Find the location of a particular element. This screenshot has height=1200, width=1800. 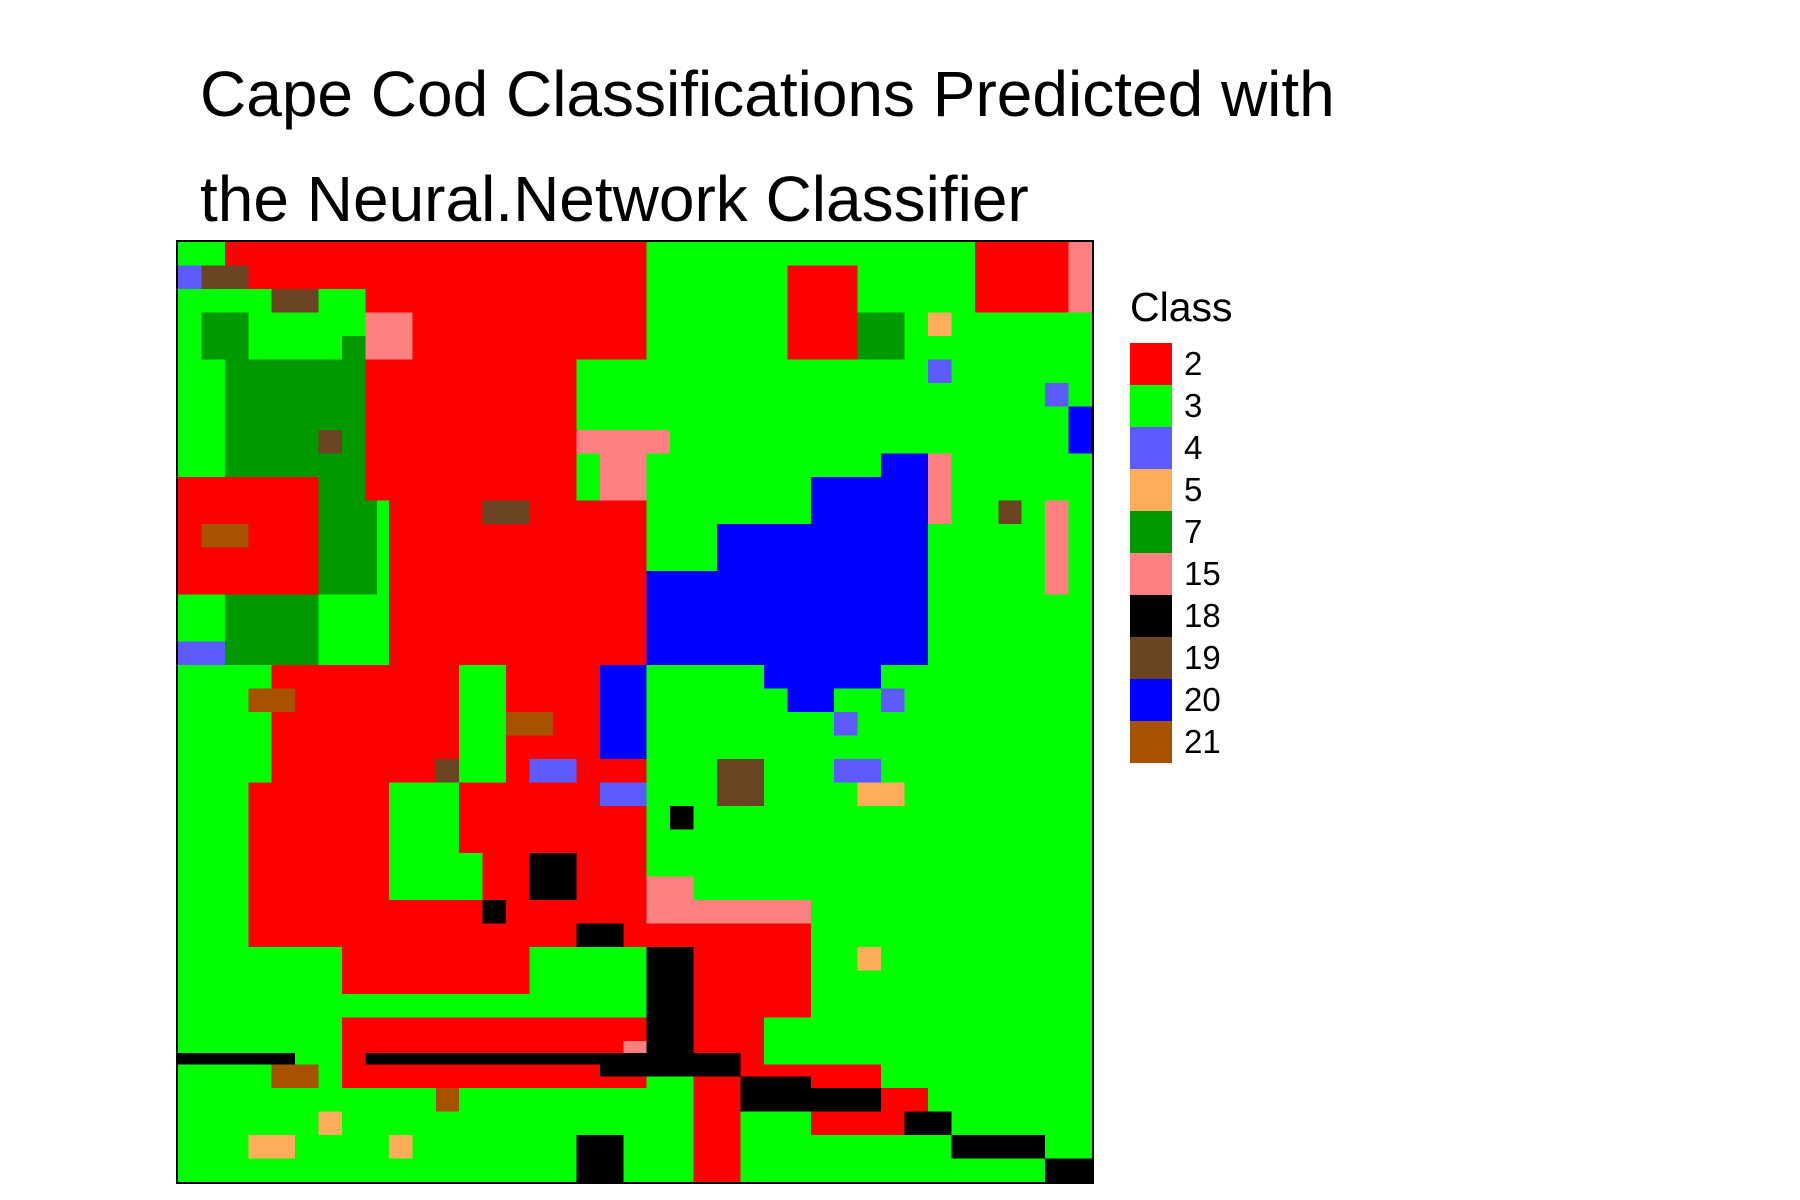

legend-label-15: 15 is located at coordinates (1202, 573).